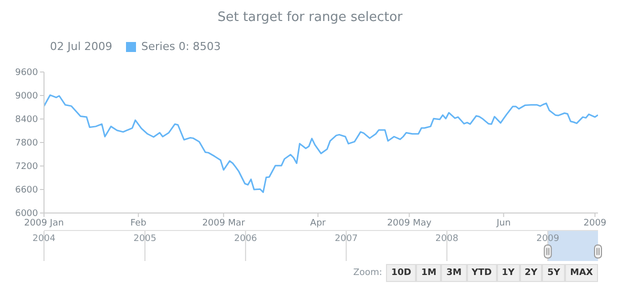 The image size is (620, 300). I want to click on x-tick-label: 2009, so click(595, 223).